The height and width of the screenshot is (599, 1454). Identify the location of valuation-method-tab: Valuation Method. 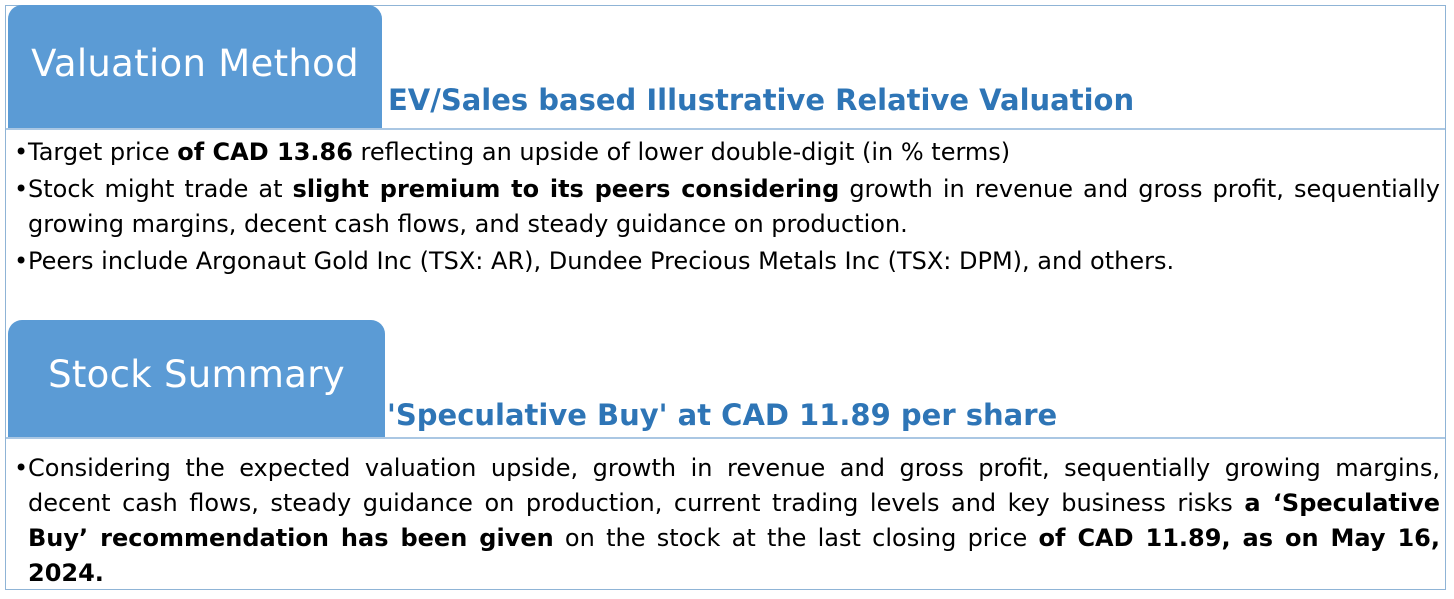
(195, 66).